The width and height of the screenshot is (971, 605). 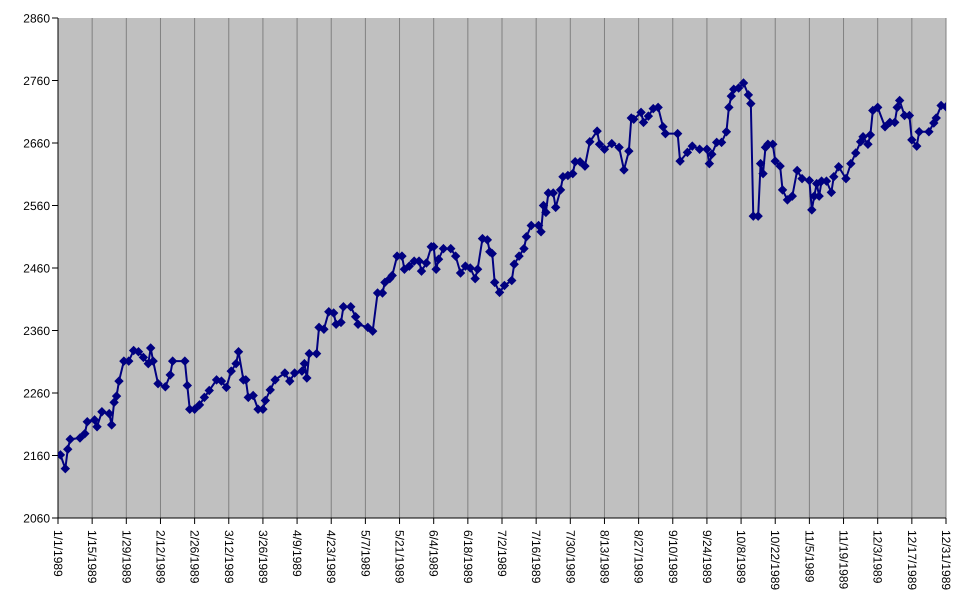 What do you see at coordinates (809, 556) in the screenshot?
I see `x-tick-label: 11/5/1989` at bounding box center [809, 556].